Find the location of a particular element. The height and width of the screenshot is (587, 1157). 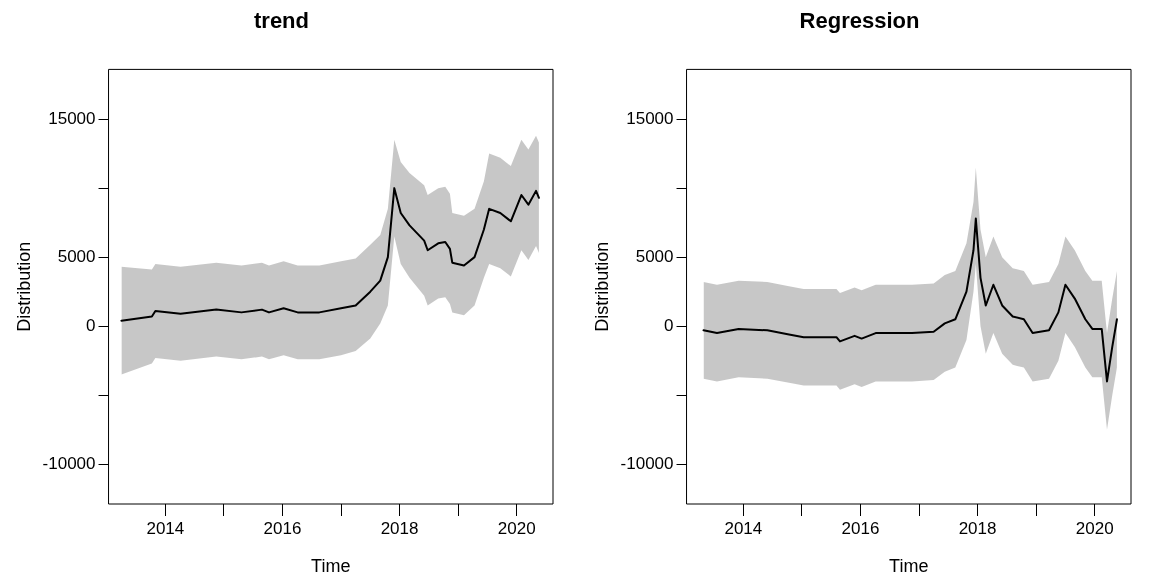

chart-title: Regression is located at coordinates (859, 21).